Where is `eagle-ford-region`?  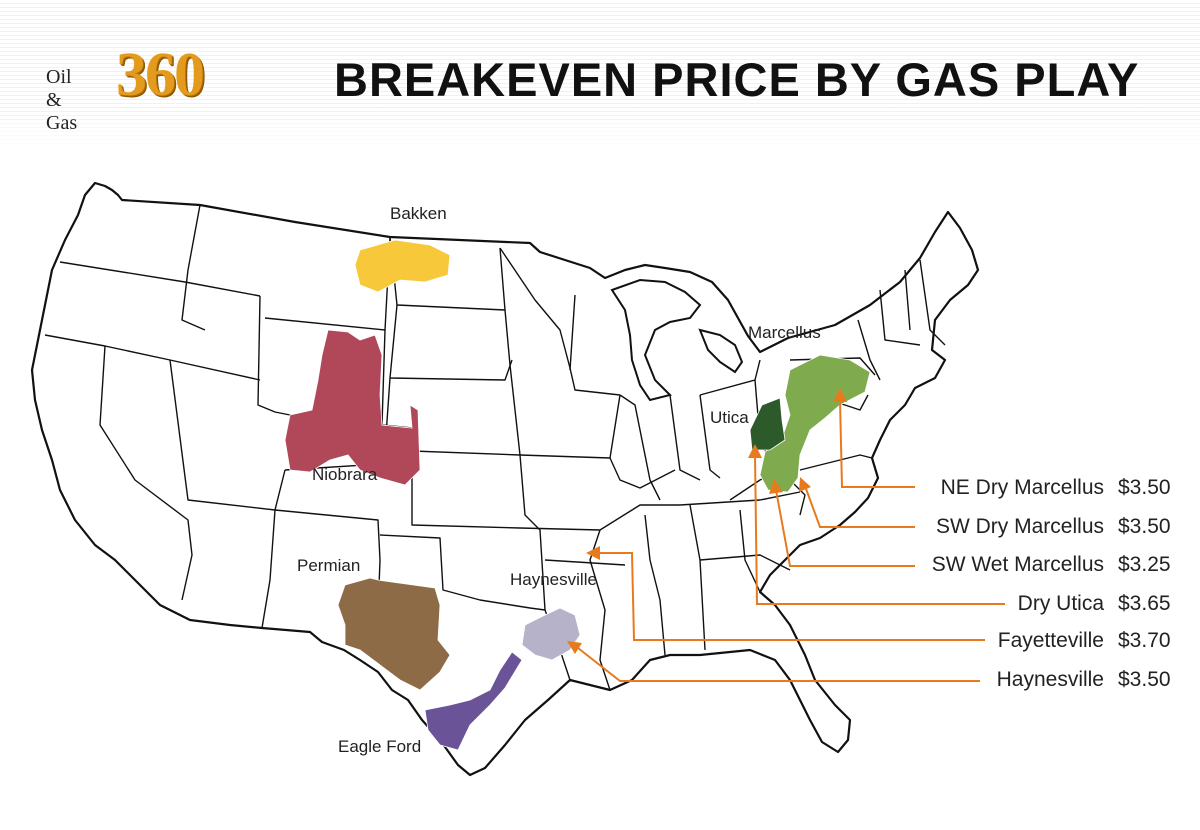 eagle-ford-region is located at coordinates (473, 701).